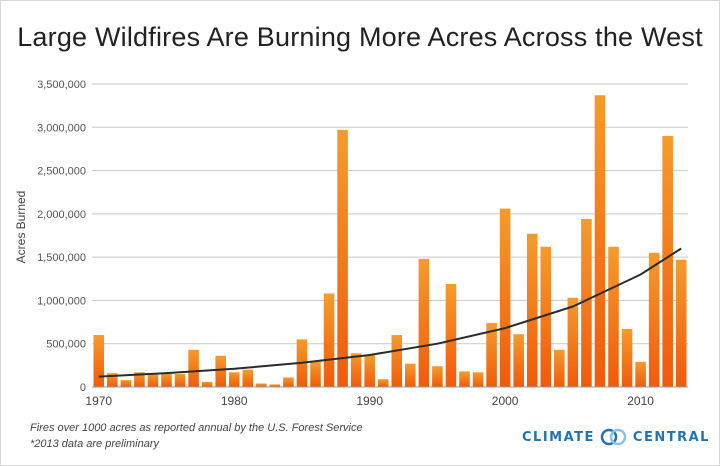 The height and width of the screenshot is (466, 720). What do you see at coordinates (397, 361) in the screenshot?
I see `bar-1992` at bounding box center [397, 361].